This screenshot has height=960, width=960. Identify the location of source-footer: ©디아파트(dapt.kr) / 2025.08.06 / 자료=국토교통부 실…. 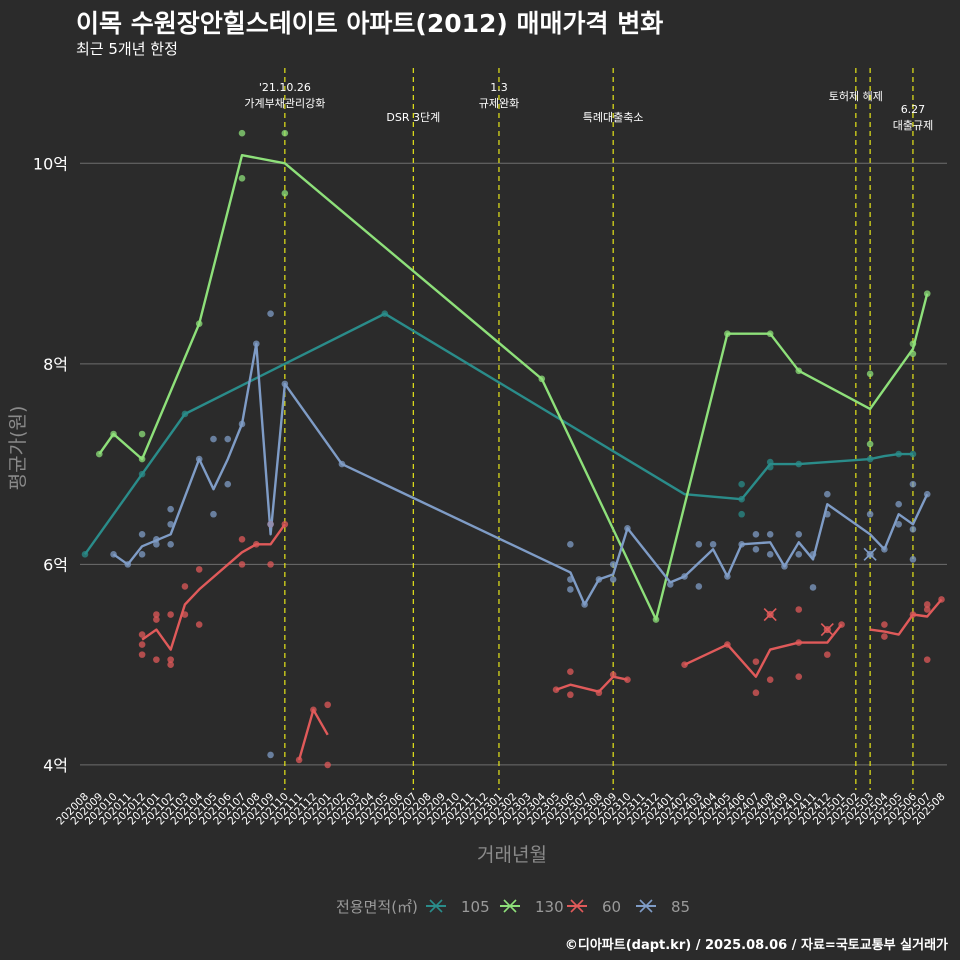
(756, 945).